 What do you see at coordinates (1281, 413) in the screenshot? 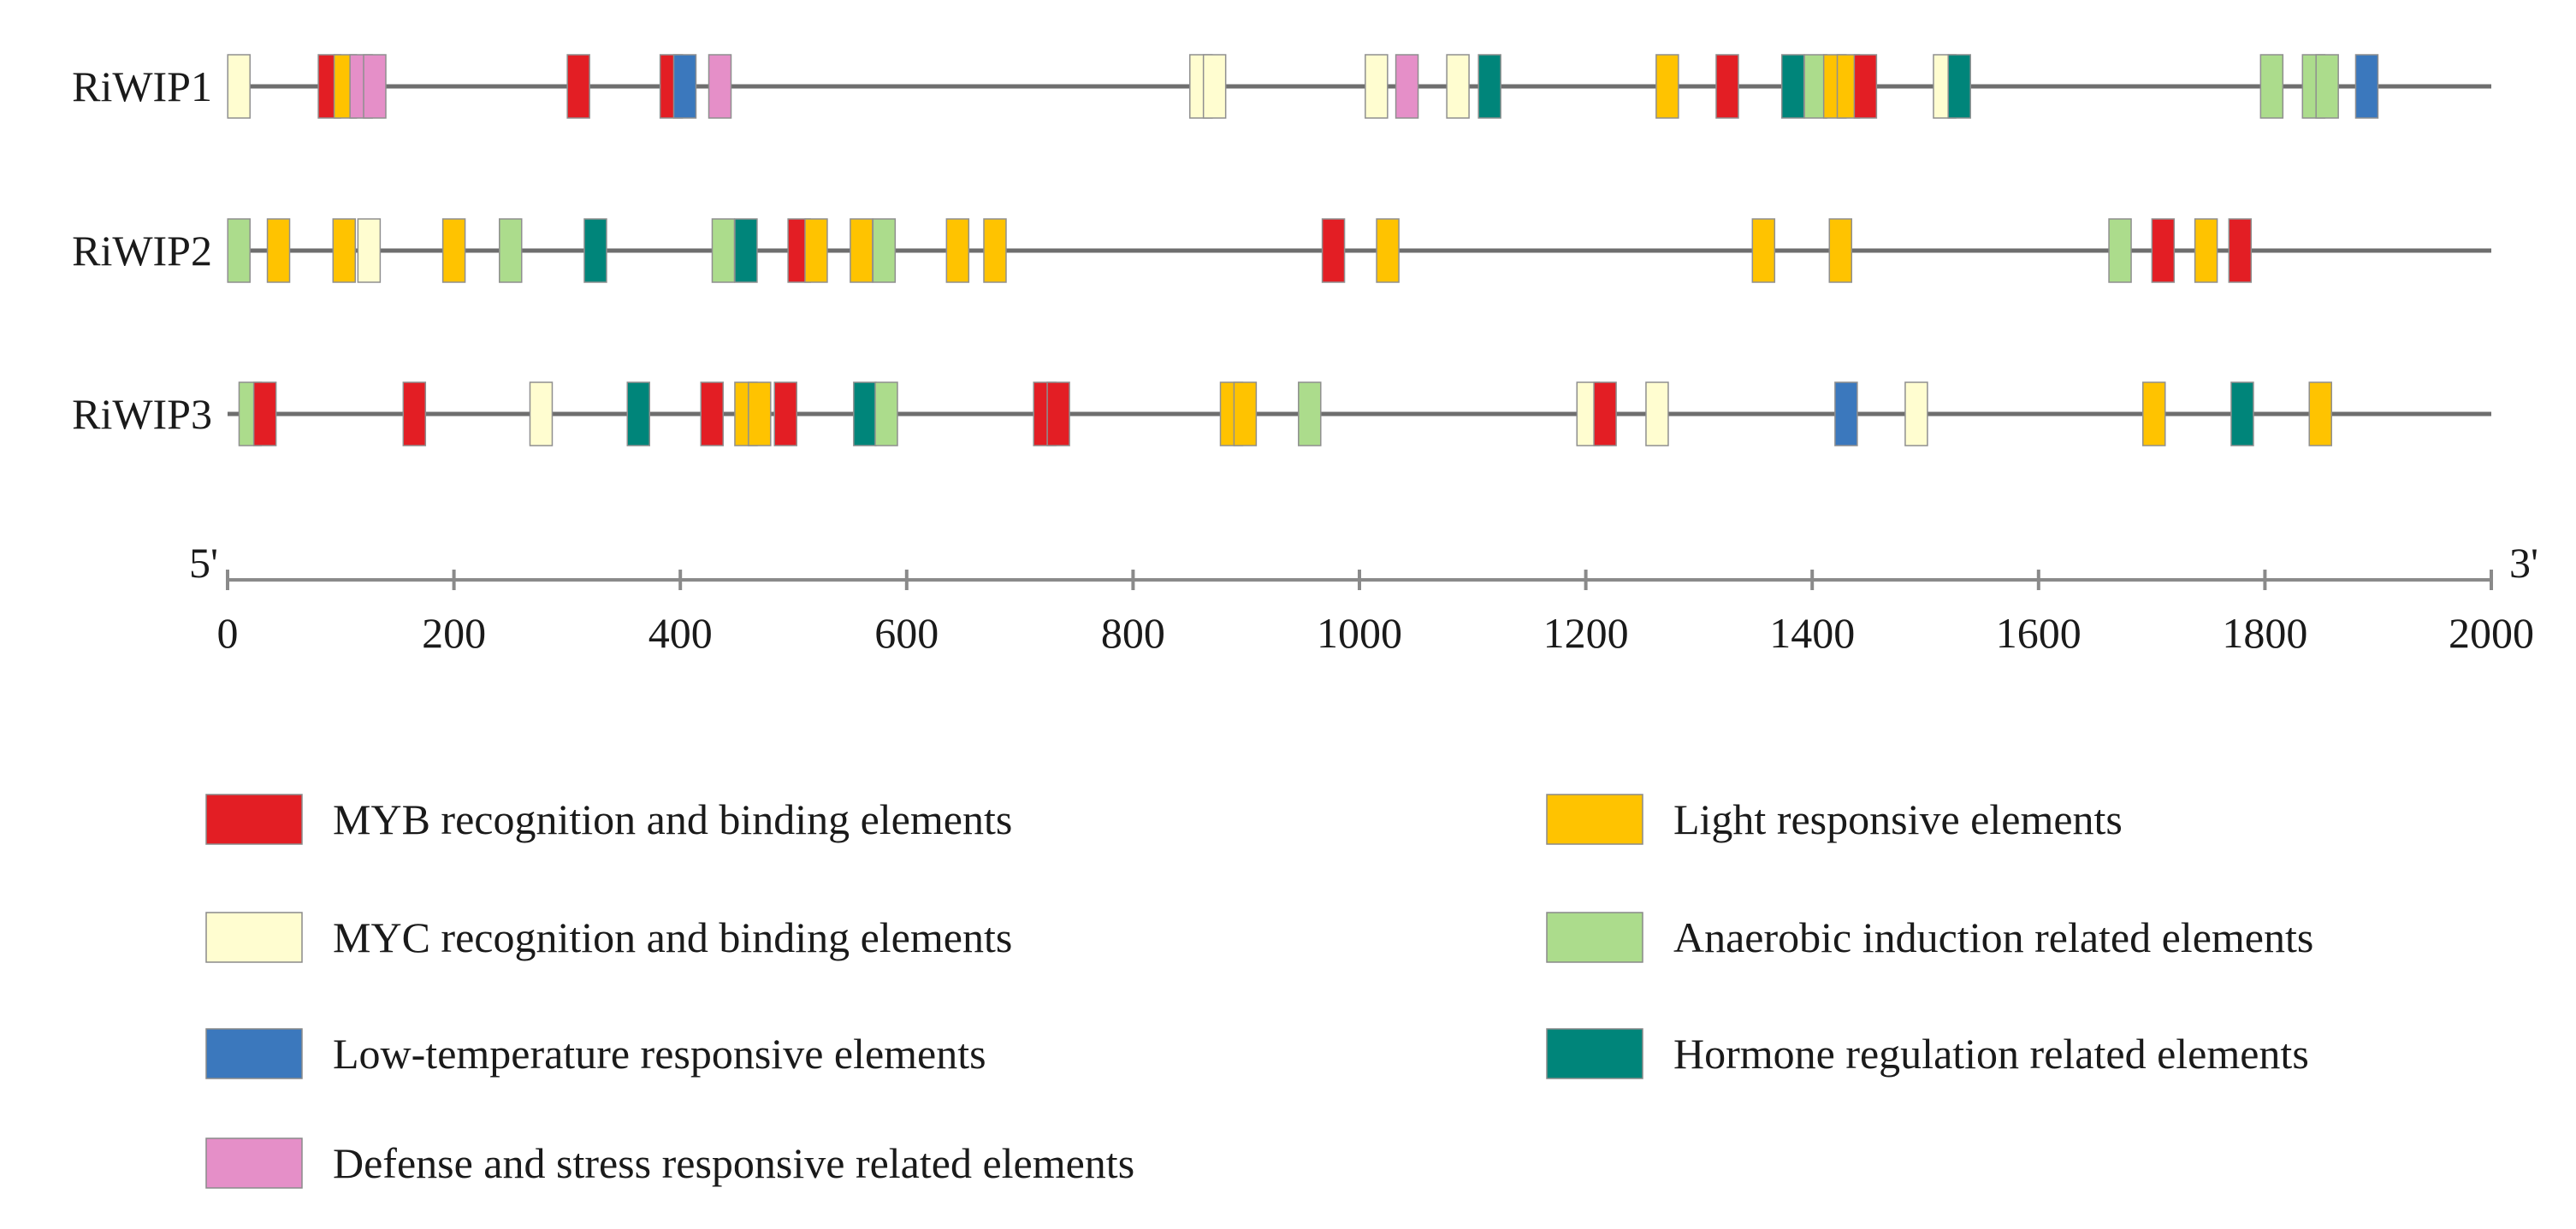
I see `gene-track-riwip3: RiWIP3` at bounding box center [1281, 413].